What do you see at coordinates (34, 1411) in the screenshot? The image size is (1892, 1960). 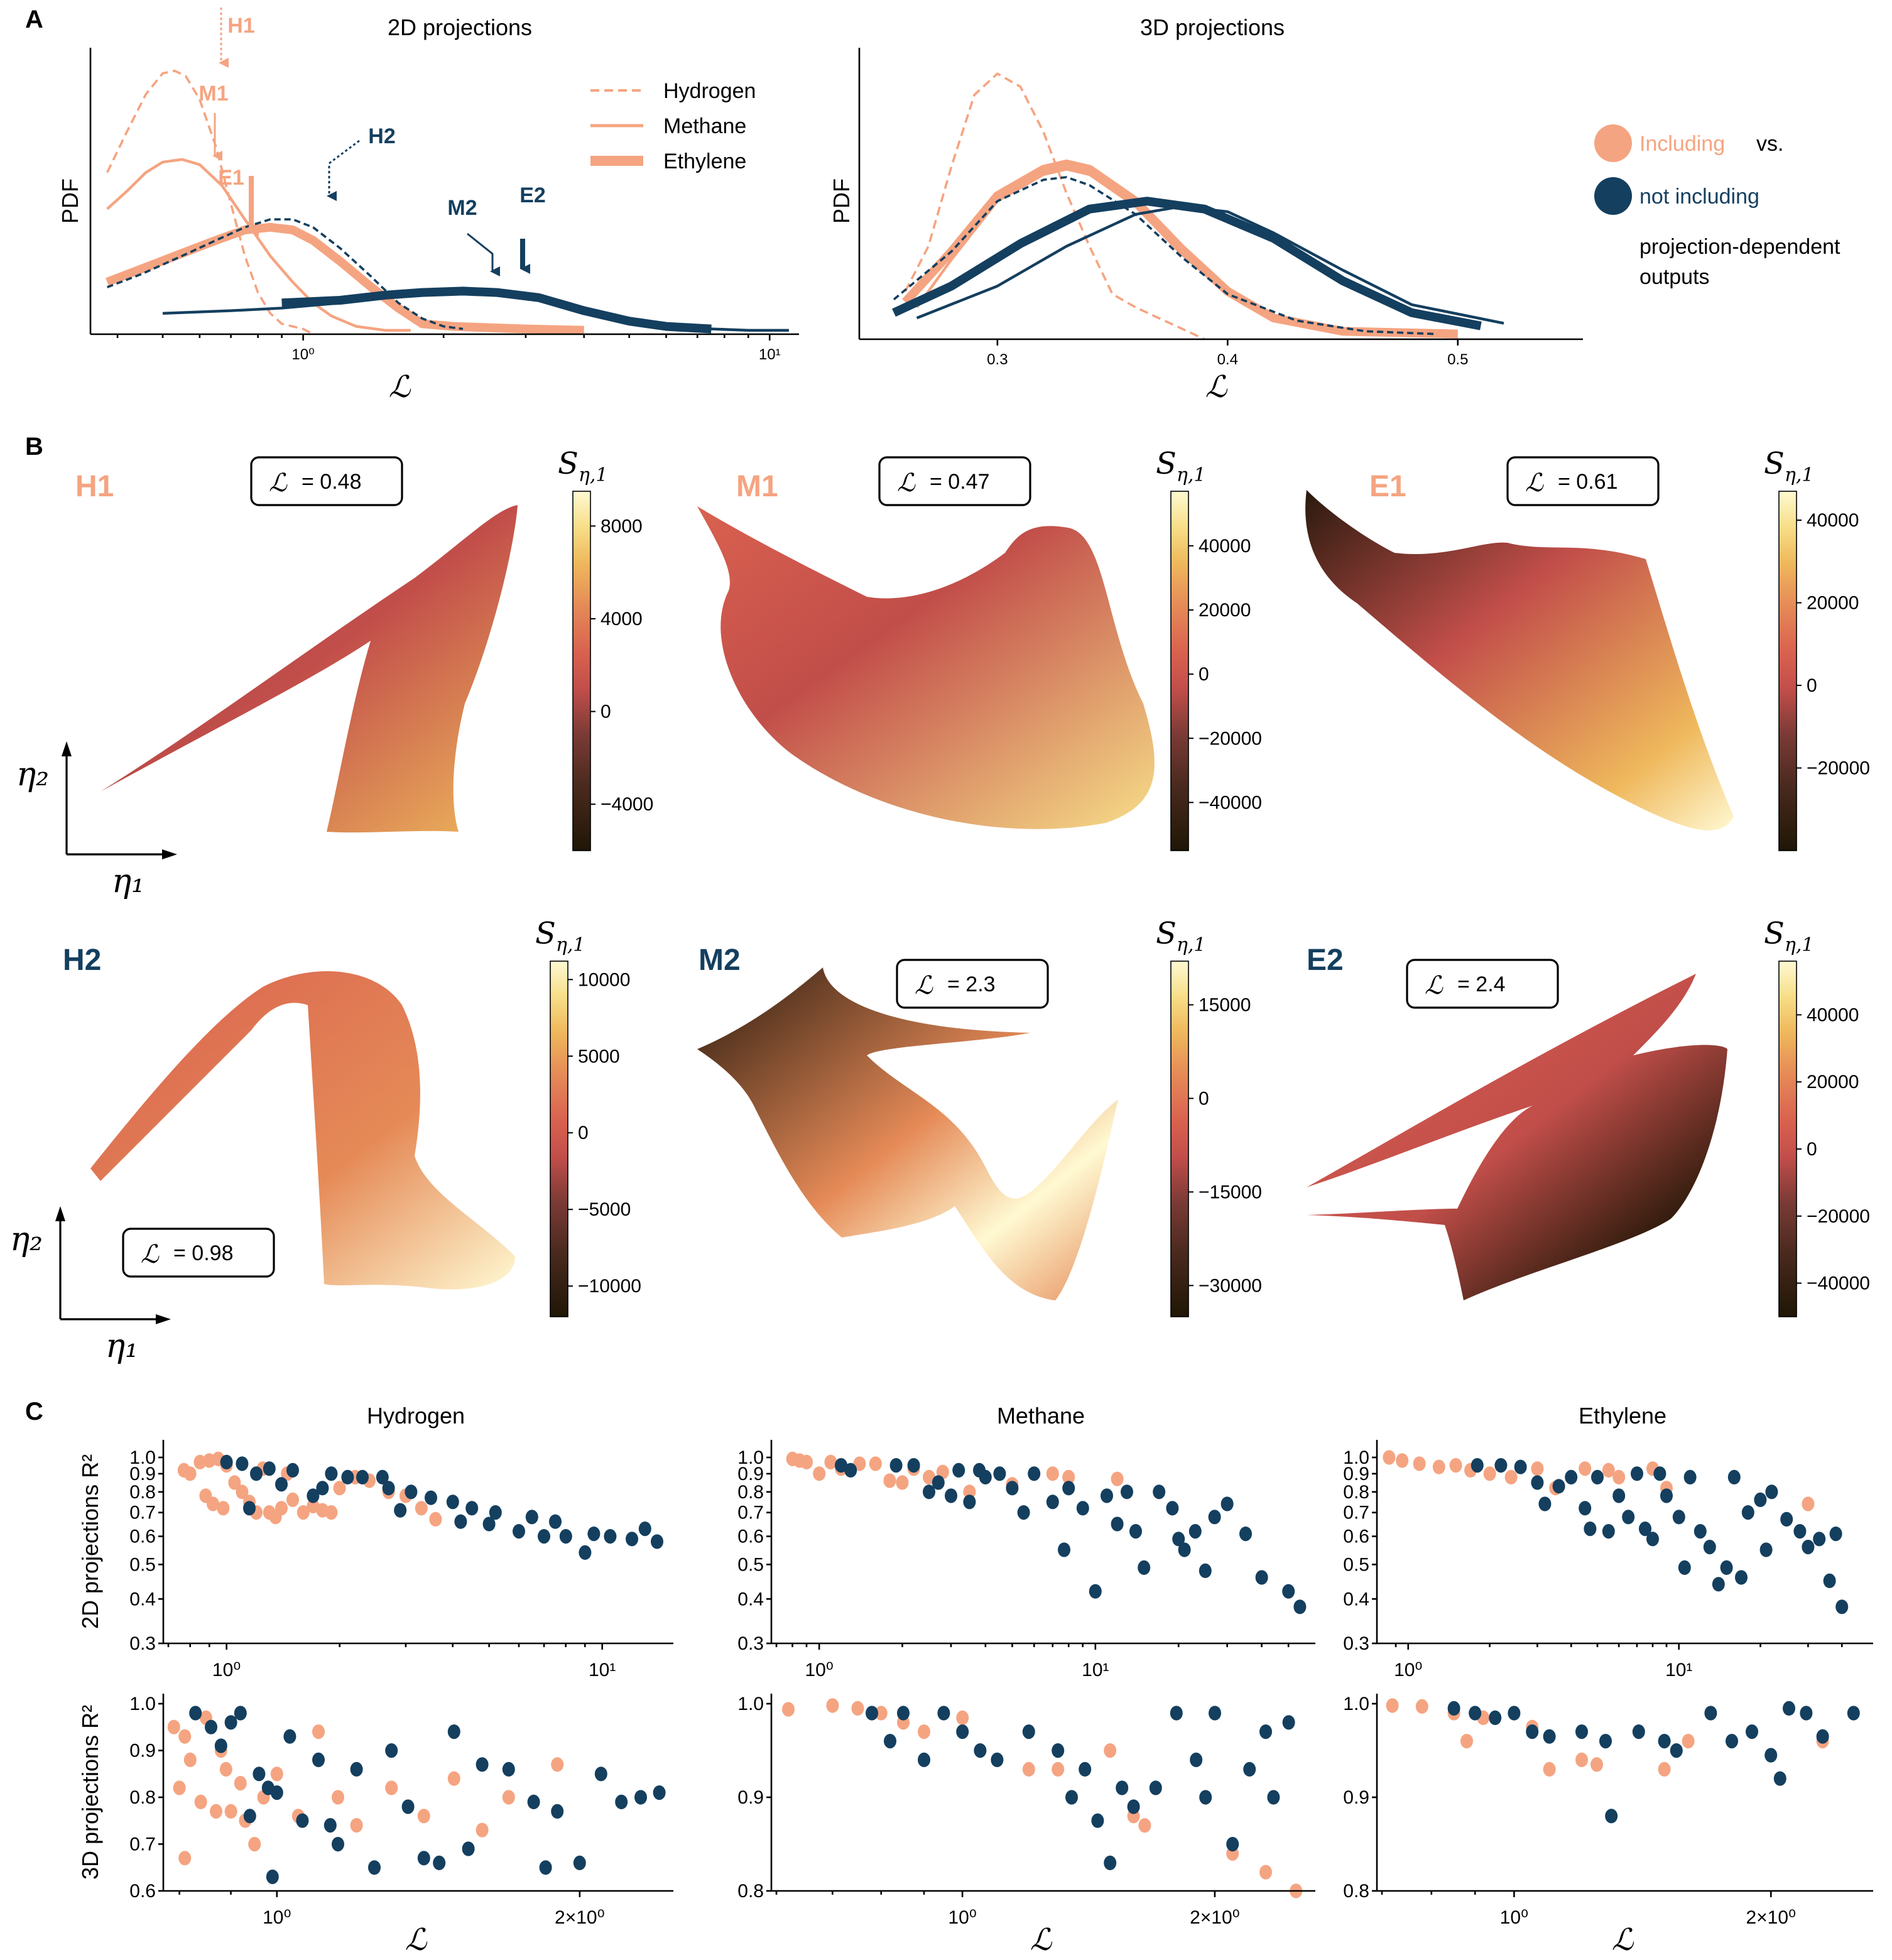 I see `panel-letter-c: C` at bounding box center [34, 1411].